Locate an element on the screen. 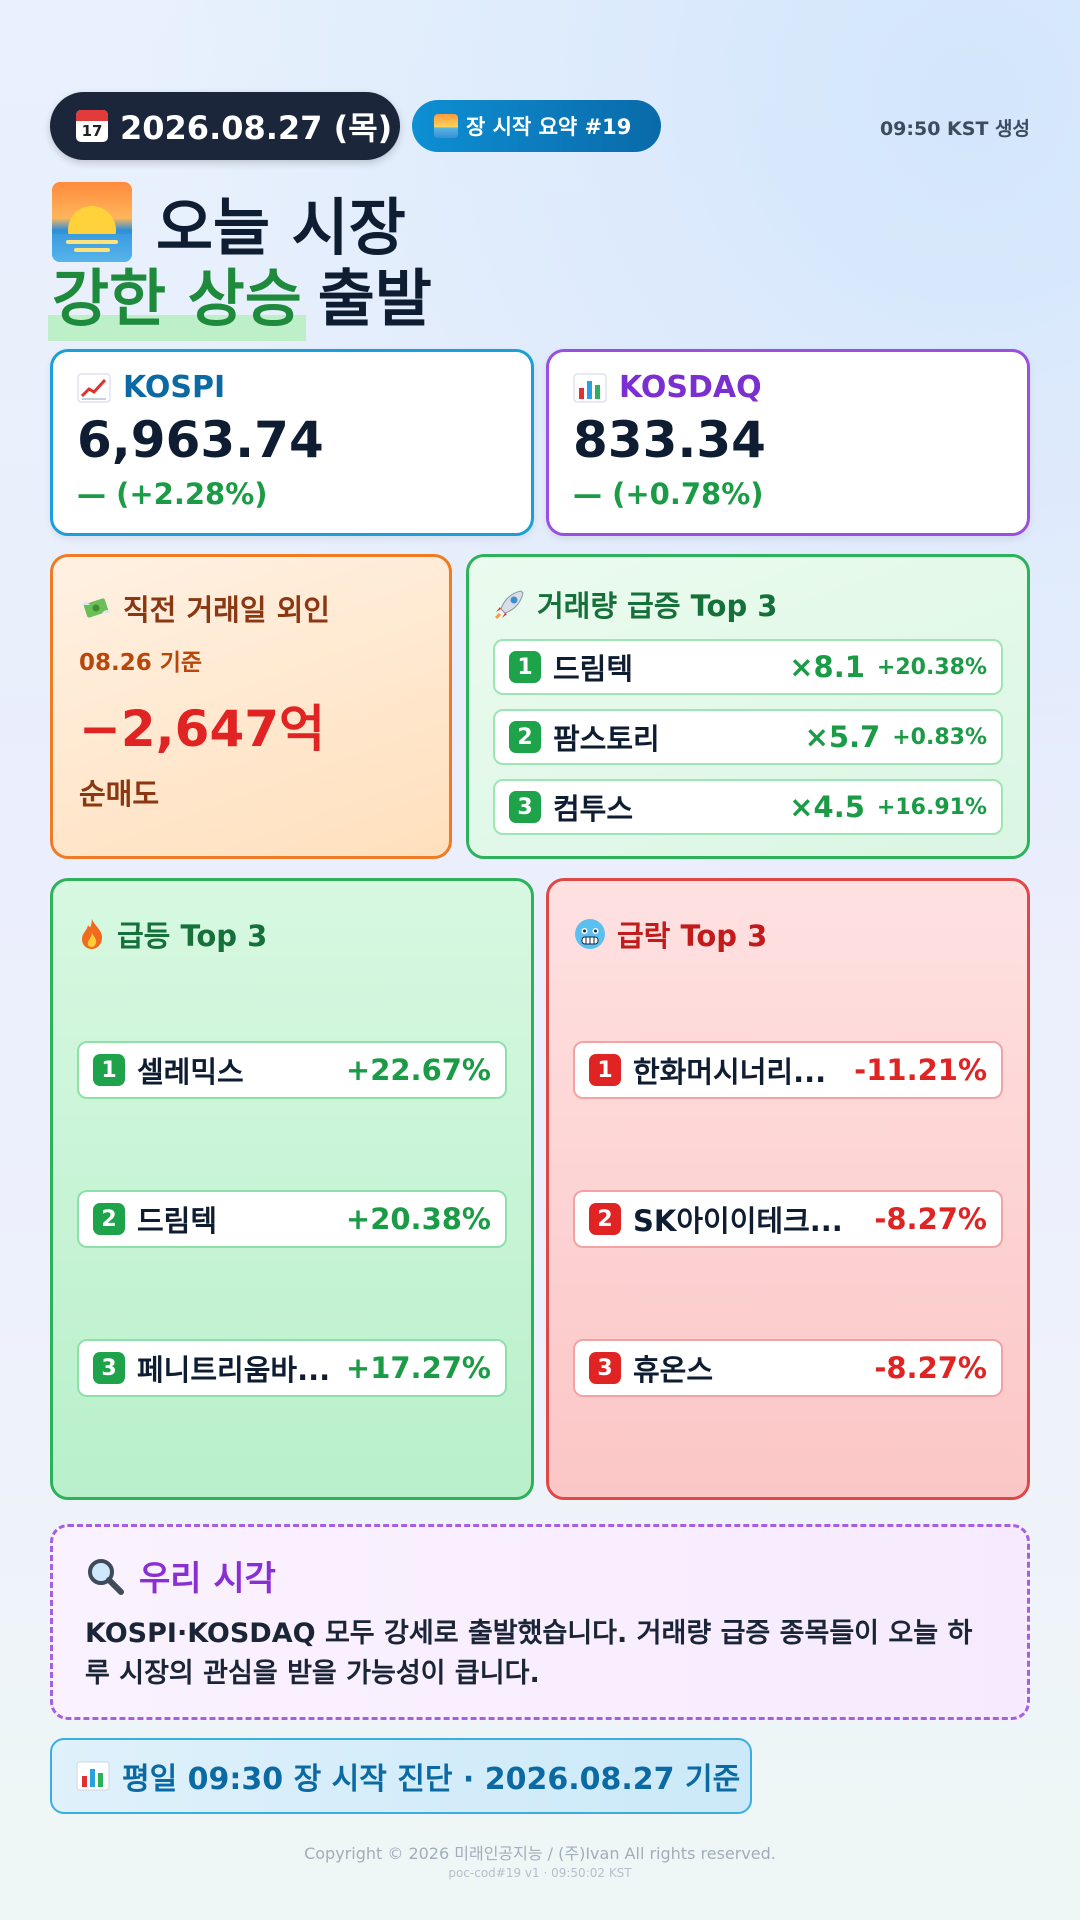 This screenshot has width=1080, height=1920. list-item: 1 드림텍 ×8.1 +20.38% is located at coordinates (748, 667).